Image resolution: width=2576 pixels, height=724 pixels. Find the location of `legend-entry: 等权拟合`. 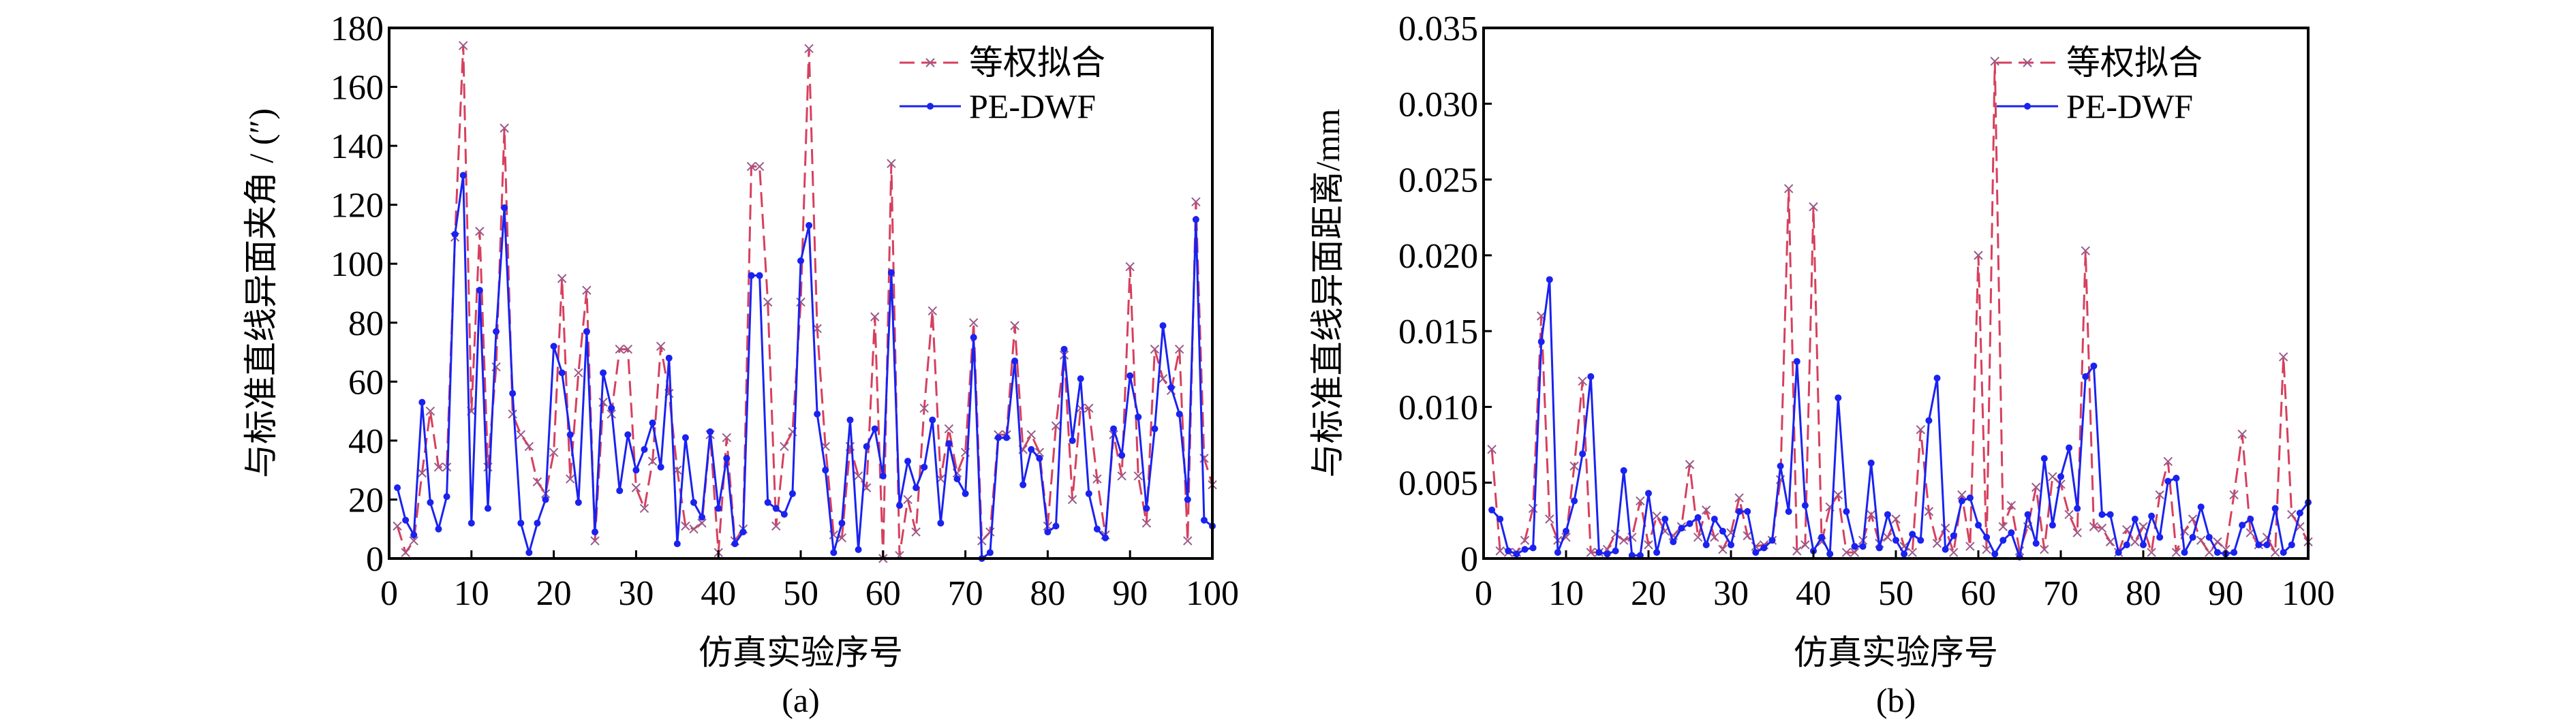

legend-entry: 等权拟合 is located at coordinates (1002, 63).